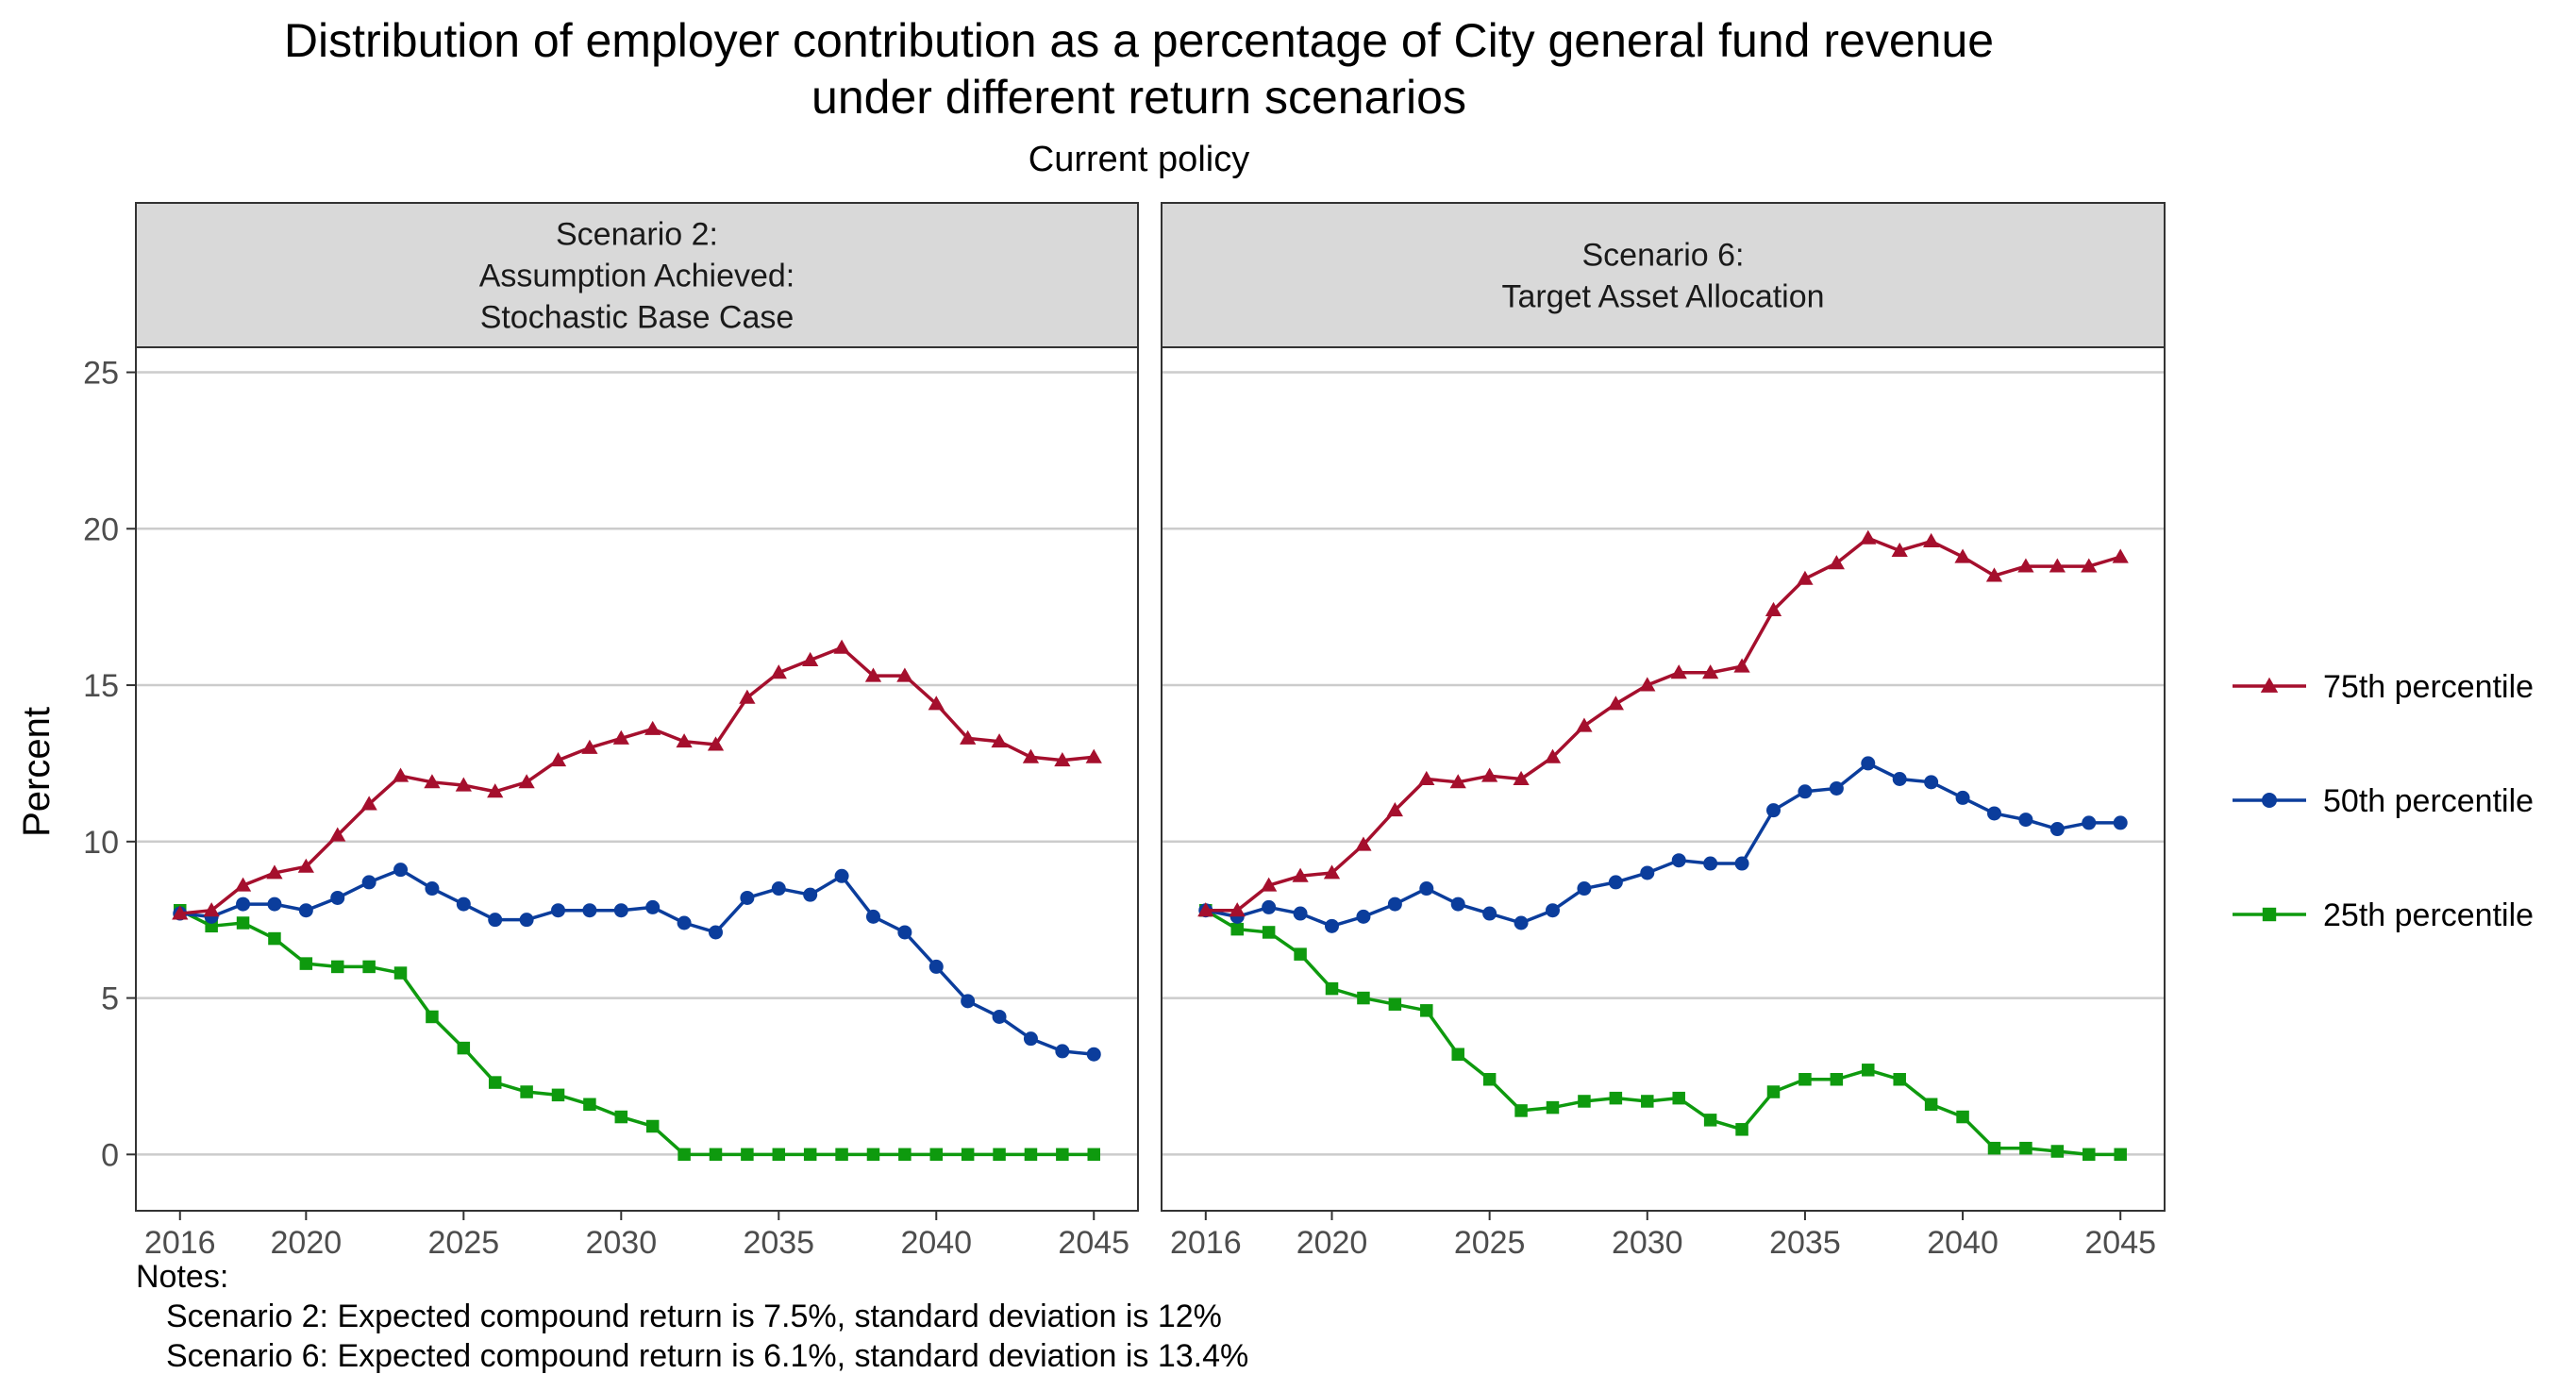  What do you see at coordinates (1662, 297) in the screenshot?
I see `facet-strip-label: Target Asset Allocation` at bounding box center [1662, 297].